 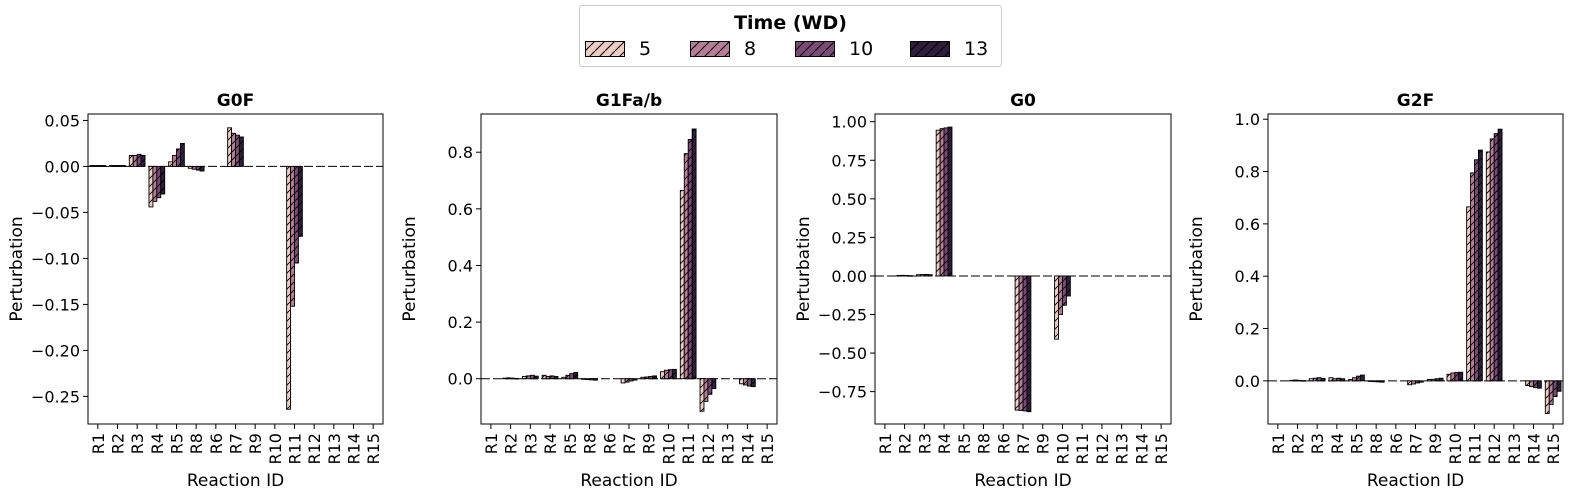 I want to click on axes-frame, so click(x=1415, y=269).